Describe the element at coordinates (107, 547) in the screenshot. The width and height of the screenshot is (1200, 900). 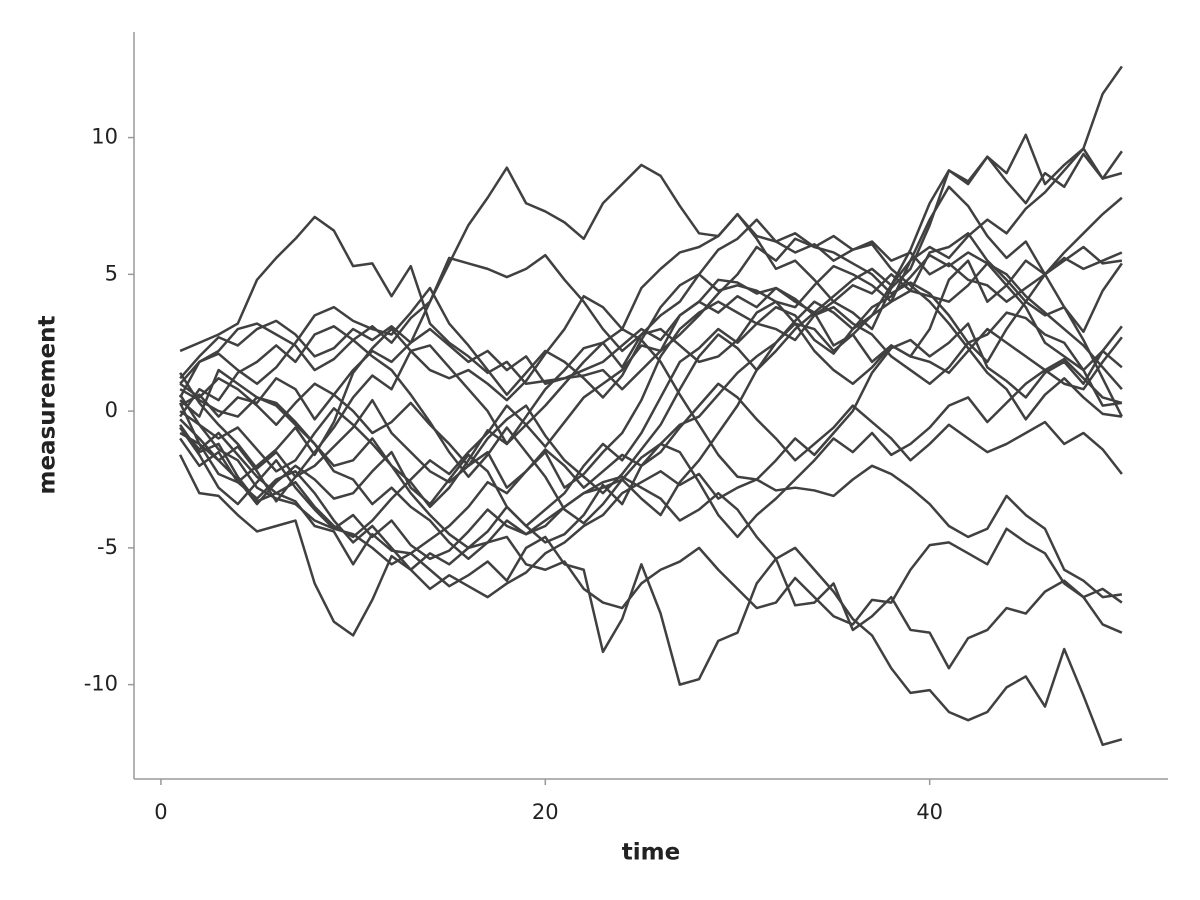
I see `y-tick-label: -5` at that location.